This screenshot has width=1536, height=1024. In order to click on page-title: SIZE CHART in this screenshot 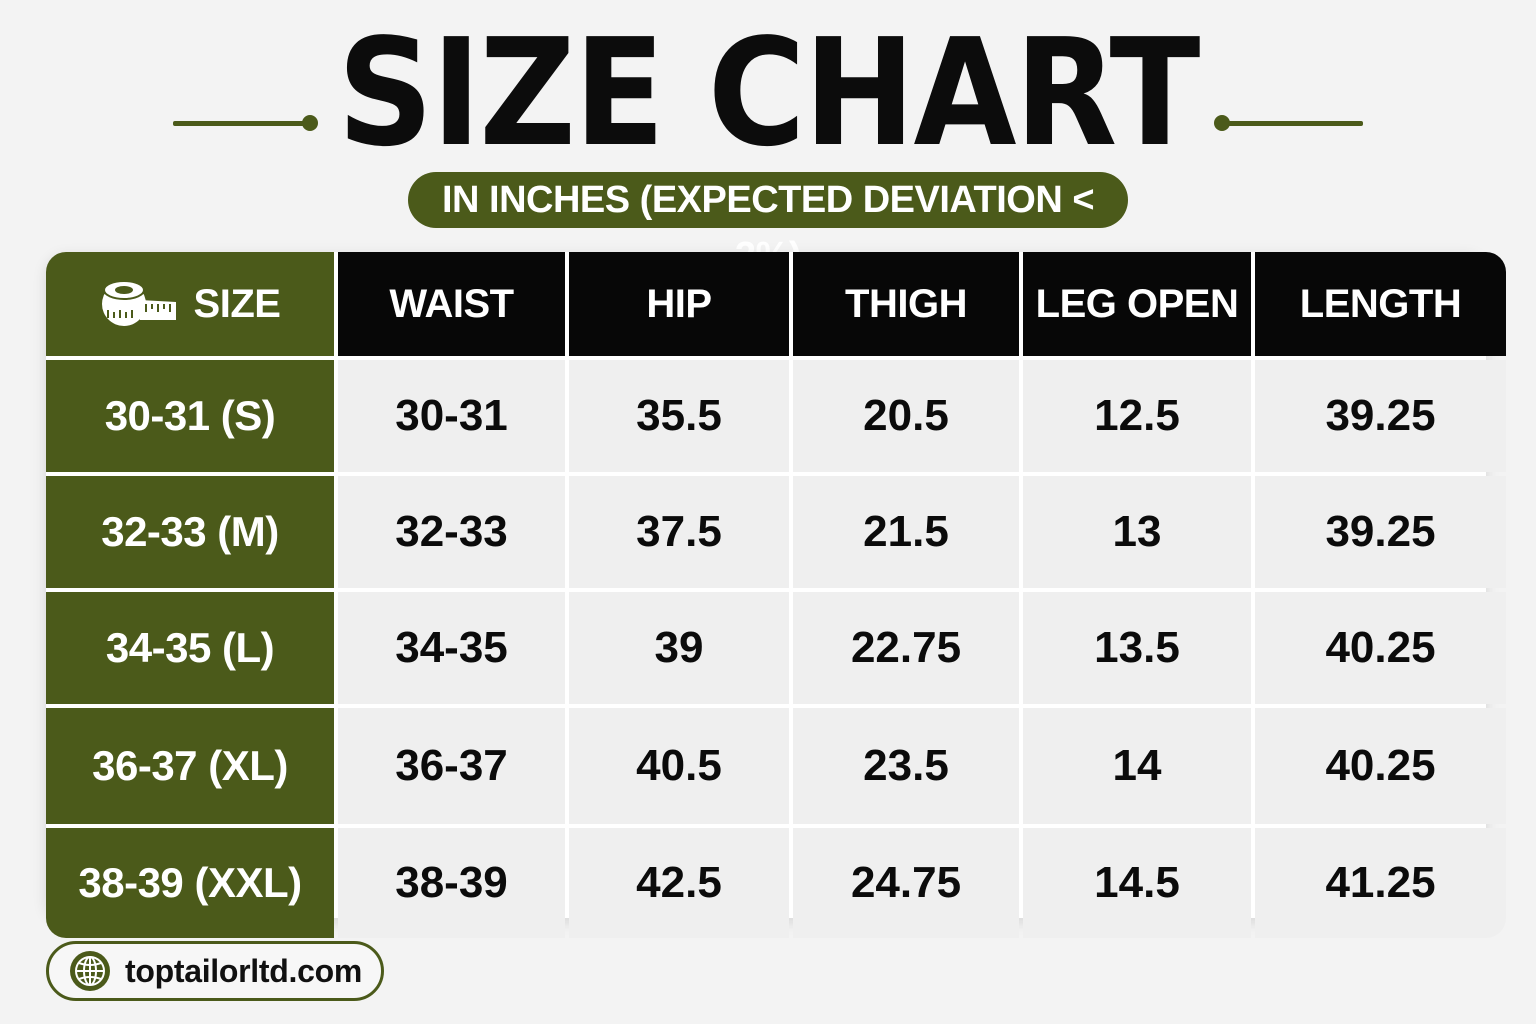, I will do `click(768, 93)`.